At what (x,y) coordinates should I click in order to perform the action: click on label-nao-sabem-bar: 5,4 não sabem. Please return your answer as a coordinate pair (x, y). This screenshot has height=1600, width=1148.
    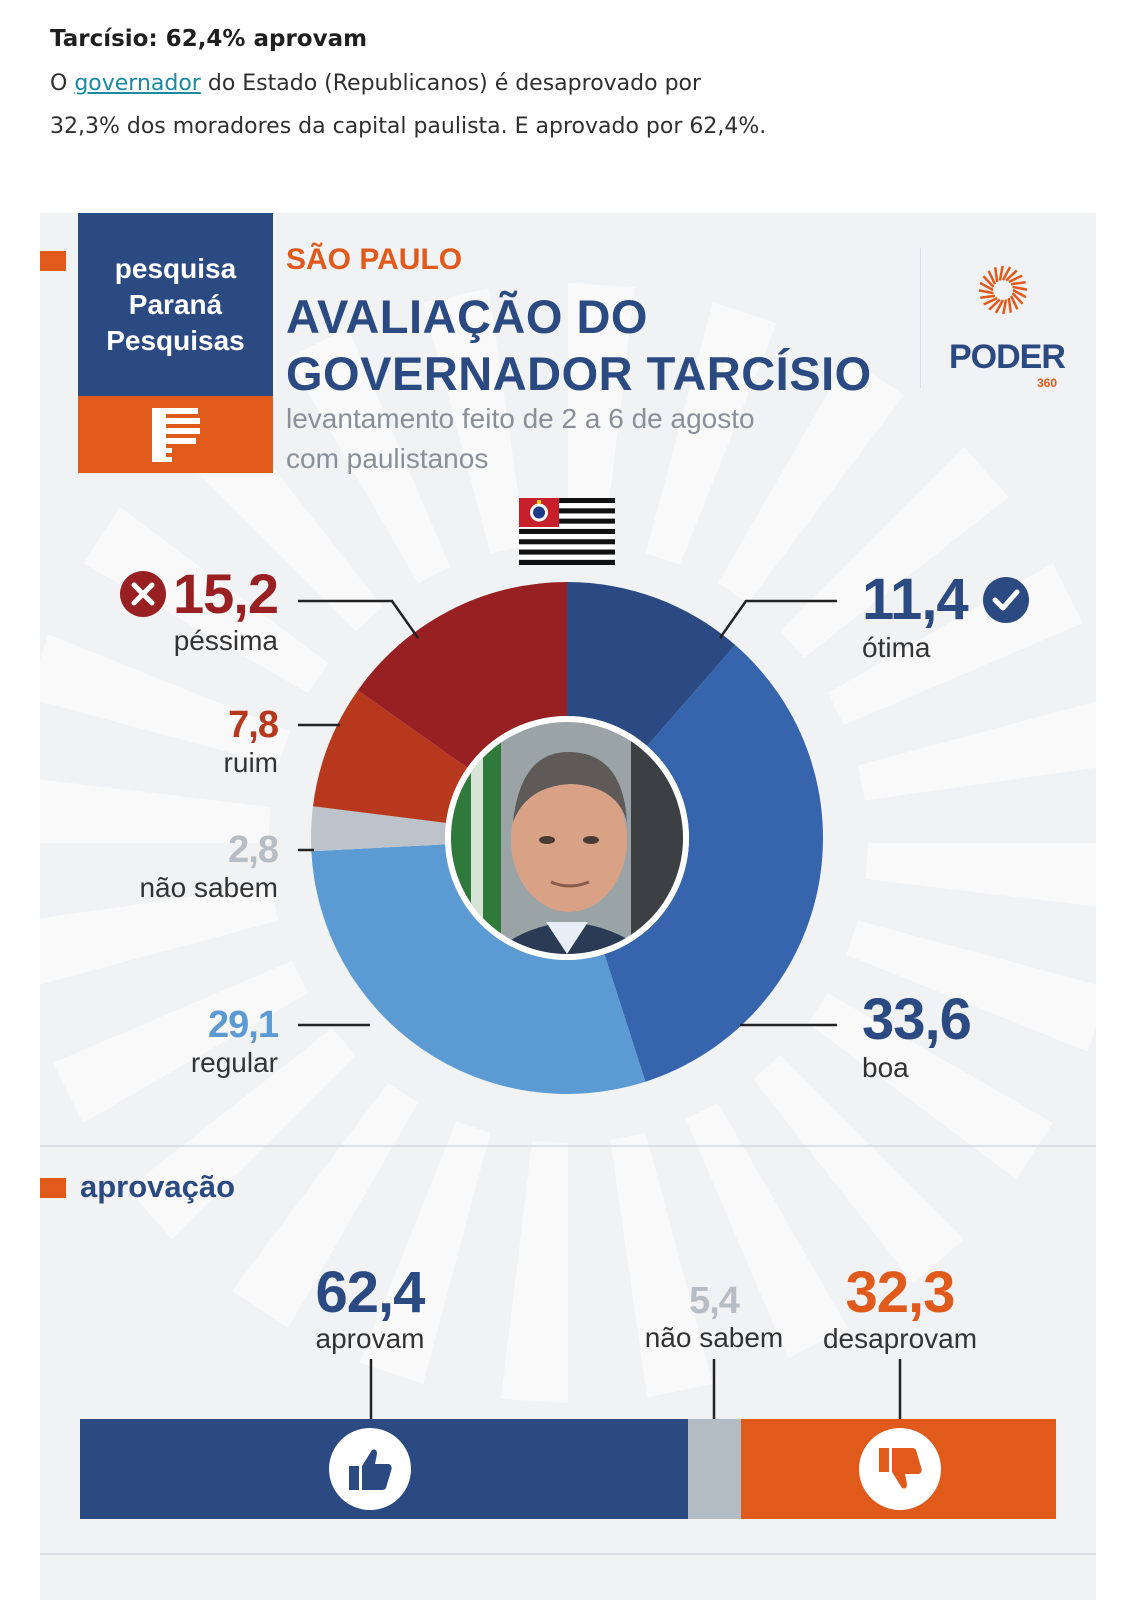
    Looking at the image, I should click on (714, 1317).